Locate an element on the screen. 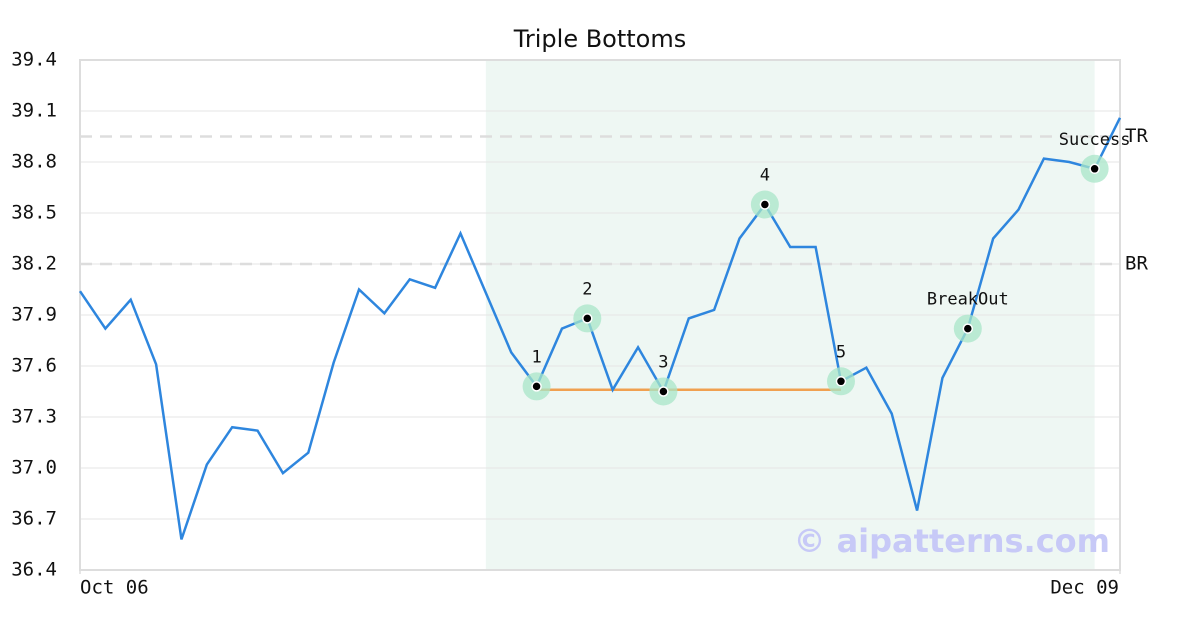 This screenshot has height=630, width=1200. point-label: 1 is located at coordinates (536, 357).